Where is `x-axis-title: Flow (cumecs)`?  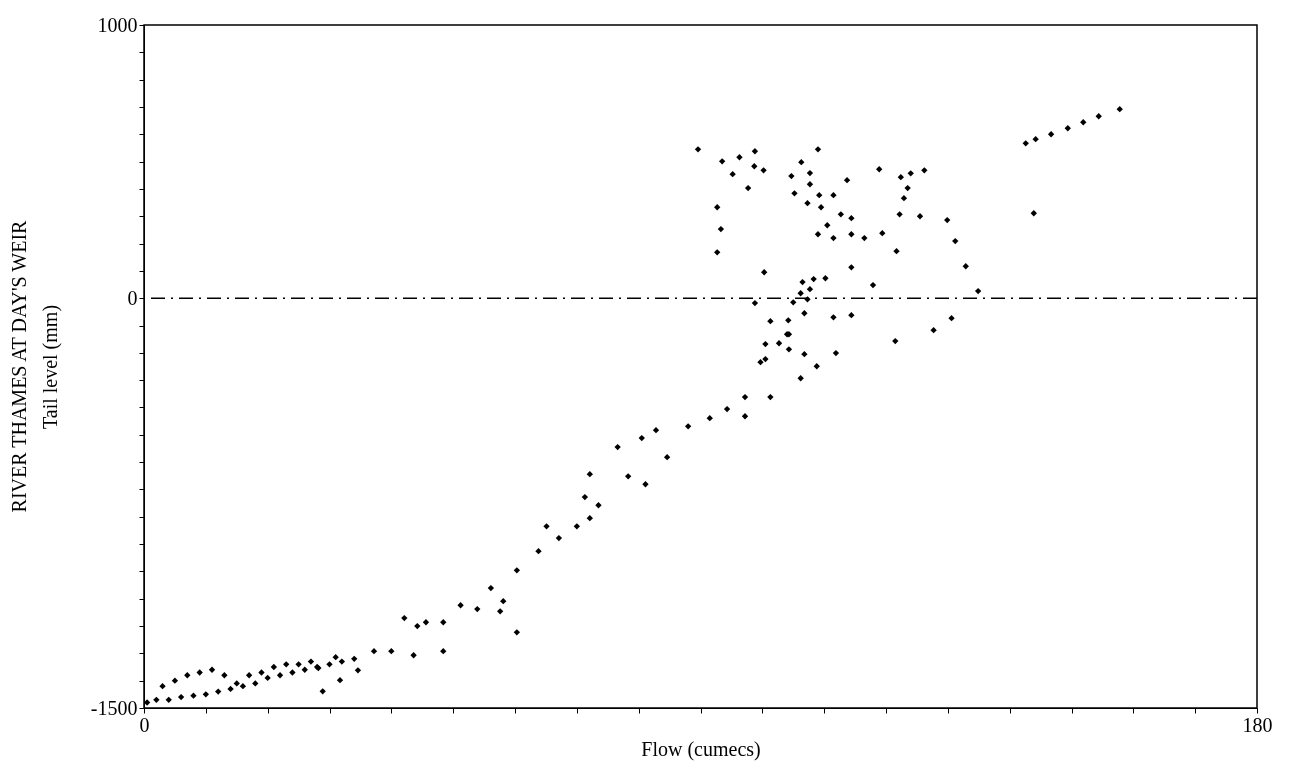 x-axis-title: Flow (cumecs) is located at coordinates (701, 749).